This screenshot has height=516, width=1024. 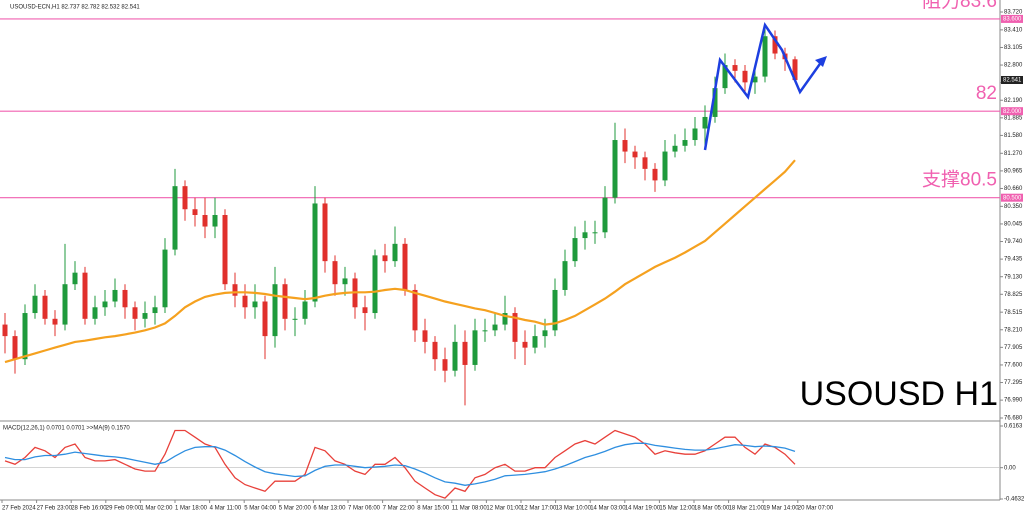 I want to click on y-tick-label: 80.350, so click(x=1013, y=207).